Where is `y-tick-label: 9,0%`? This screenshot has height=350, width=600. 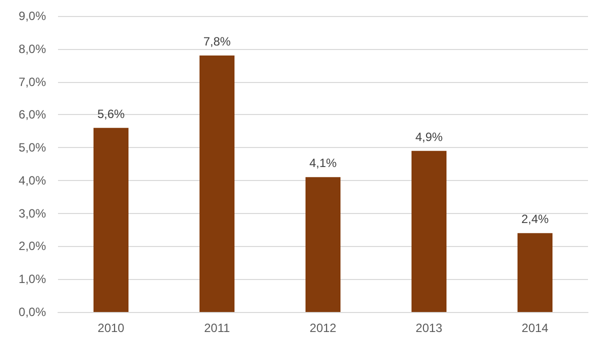 y-tick-label: 9,0% is located at coordinates (32, 16).